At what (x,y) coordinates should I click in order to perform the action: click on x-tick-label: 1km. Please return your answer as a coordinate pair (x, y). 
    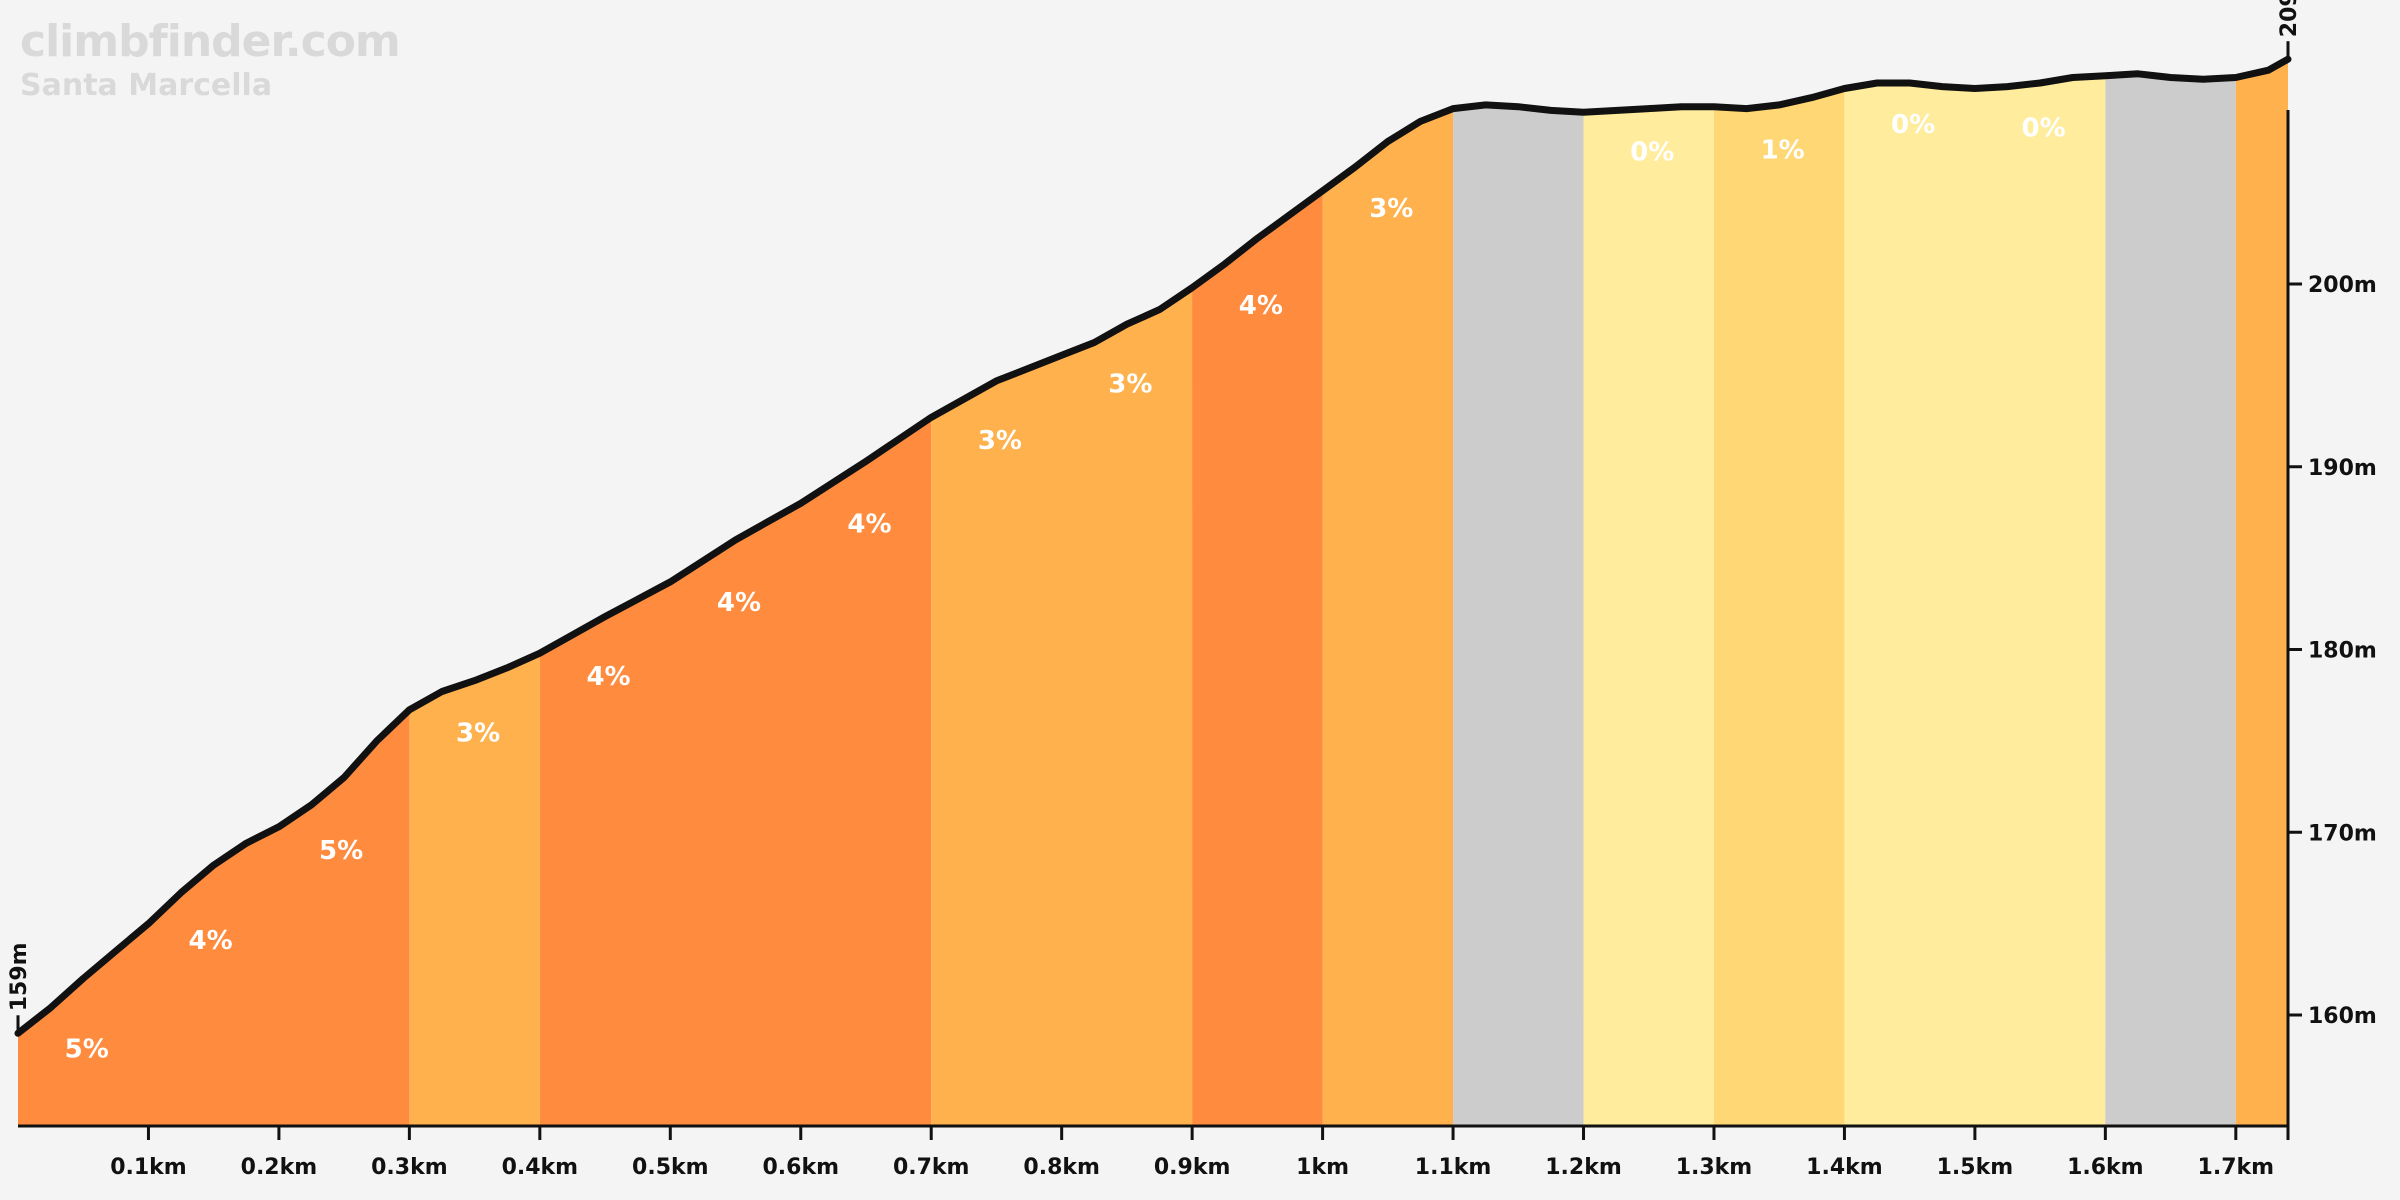
    Looking at the image, I should click on (1322, 1167).